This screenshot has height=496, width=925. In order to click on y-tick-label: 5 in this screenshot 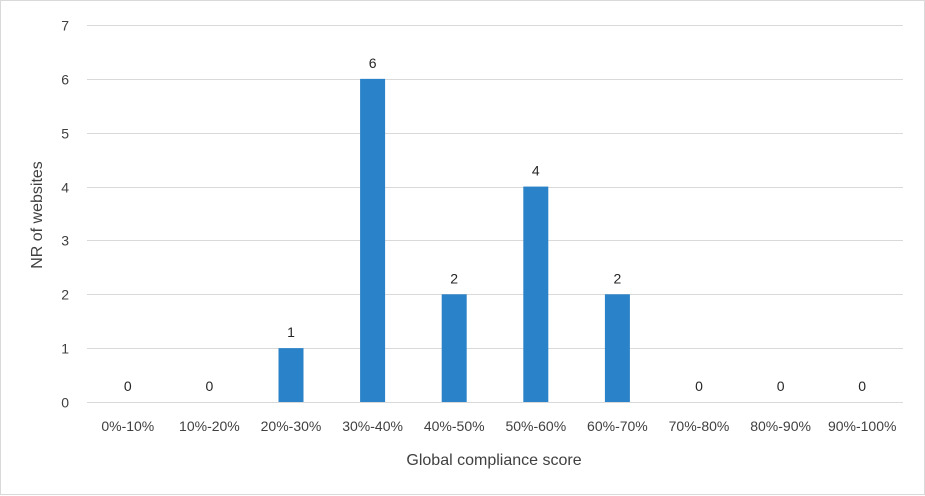, I will do `click(65, 134)`.